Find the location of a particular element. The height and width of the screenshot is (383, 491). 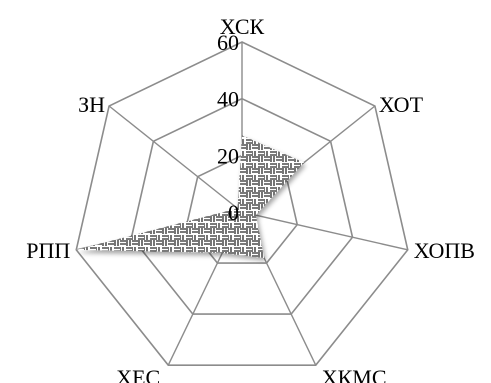

tick-label-60: 60 is located at coordinates (228, 42).